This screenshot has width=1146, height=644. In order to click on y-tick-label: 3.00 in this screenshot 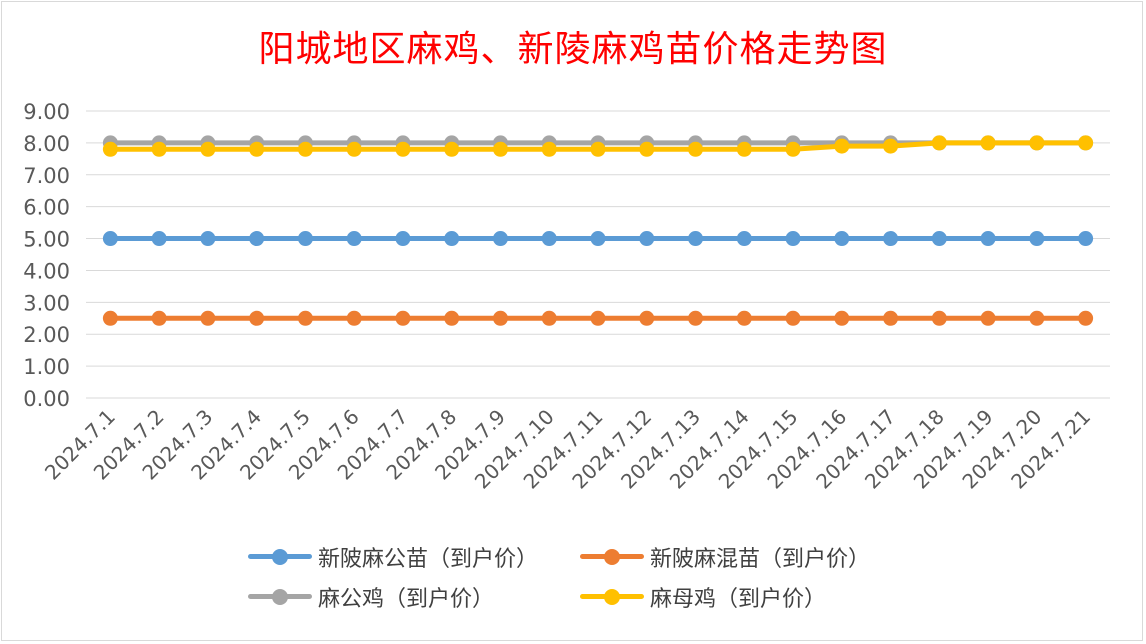, I will do `click(46, 303)`.